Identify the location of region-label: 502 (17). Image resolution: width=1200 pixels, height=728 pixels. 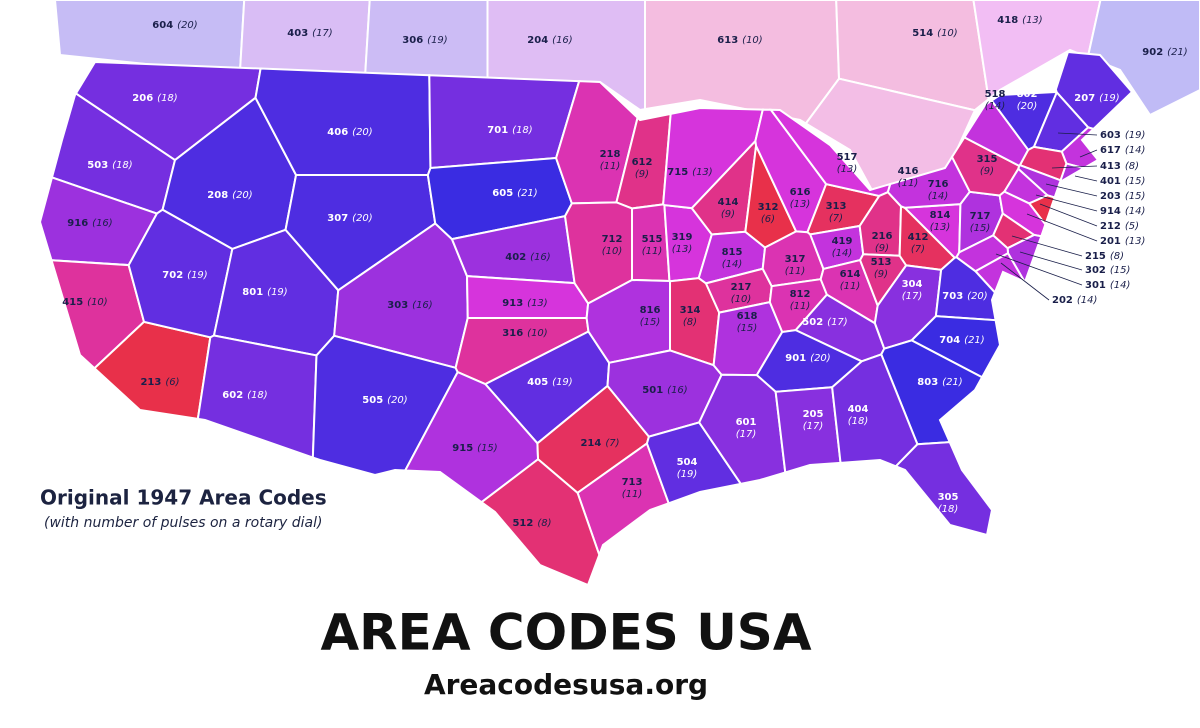
(824, 322).